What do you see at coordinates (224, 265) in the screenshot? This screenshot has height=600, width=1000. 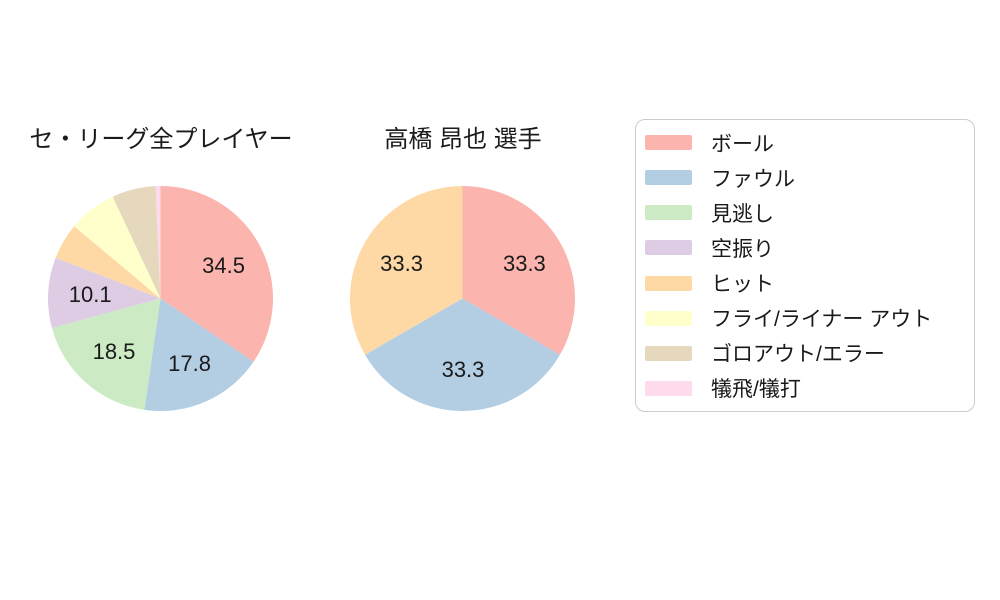 I see `pie-value-label: 34.5` at bounding box center [224, 265].